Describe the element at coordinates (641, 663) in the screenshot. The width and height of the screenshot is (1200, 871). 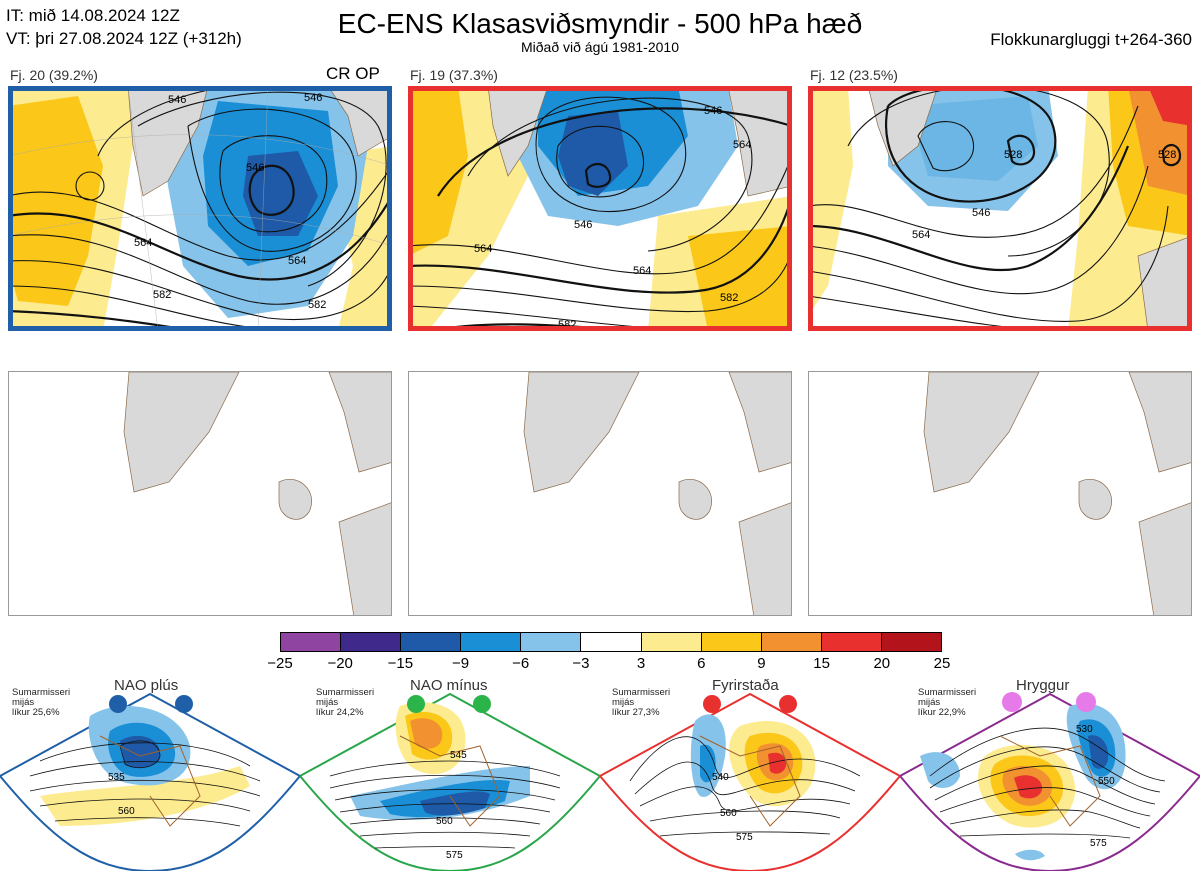
I see `colorbar-tick-label: 3` at that location.